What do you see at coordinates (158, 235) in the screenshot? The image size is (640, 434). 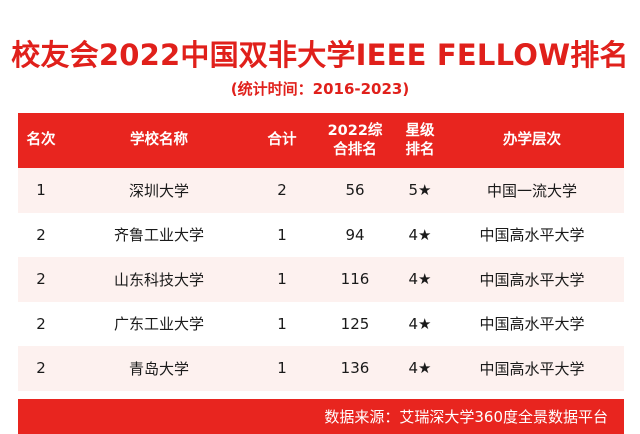 I see `cell-school: 齐鲁工业大学` at bounding box center [158, 235].